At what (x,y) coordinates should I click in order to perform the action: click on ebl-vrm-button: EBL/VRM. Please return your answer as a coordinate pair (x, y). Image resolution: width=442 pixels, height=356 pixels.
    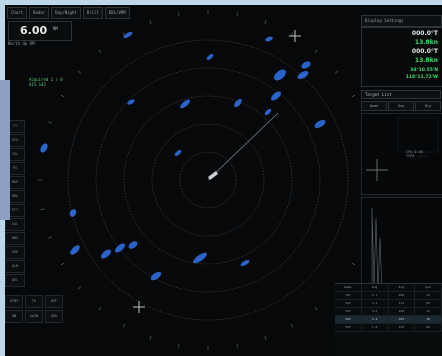
    Looking at the image, I should click on (117, 13).